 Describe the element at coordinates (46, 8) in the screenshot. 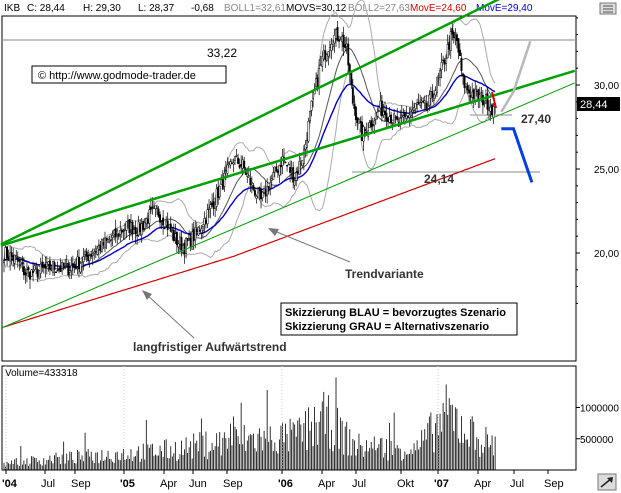

I see `header-close: C: 28,44` at that location.